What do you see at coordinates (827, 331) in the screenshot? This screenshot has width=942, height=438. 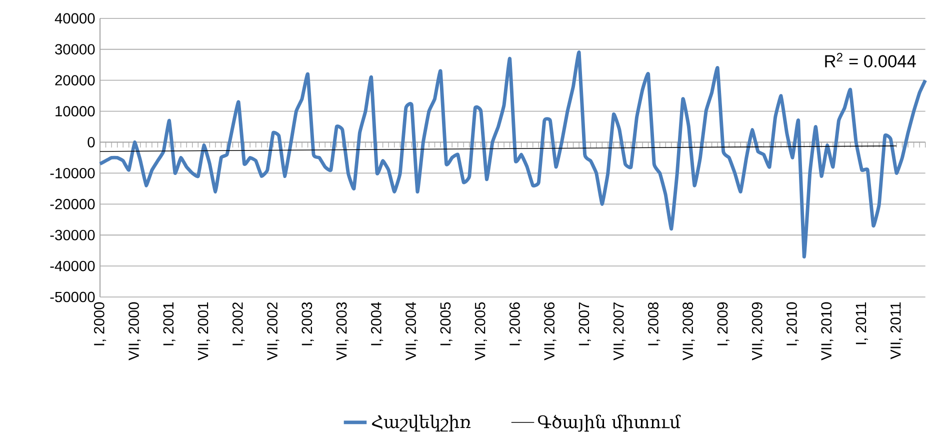 I see `x-tick-label: VII, 2010` at bounding box center [827, 331].